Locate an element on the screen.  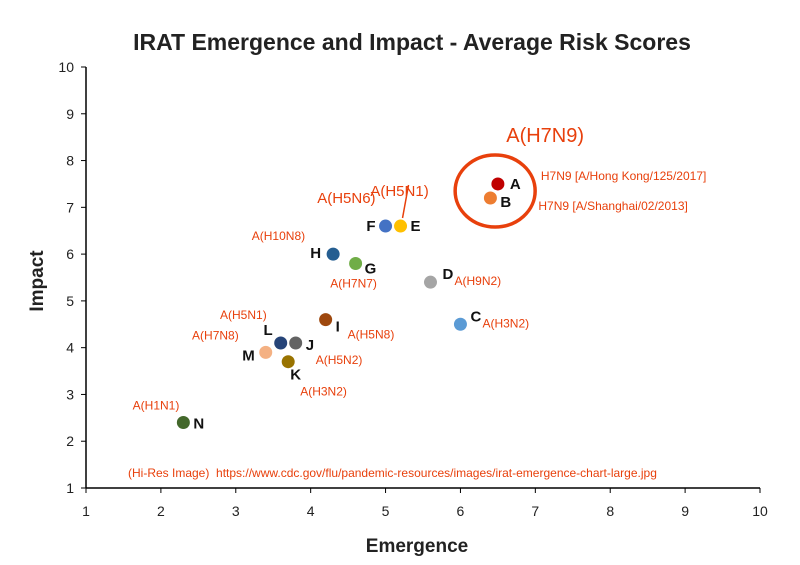
point-f is located at coordinates (386, 226).